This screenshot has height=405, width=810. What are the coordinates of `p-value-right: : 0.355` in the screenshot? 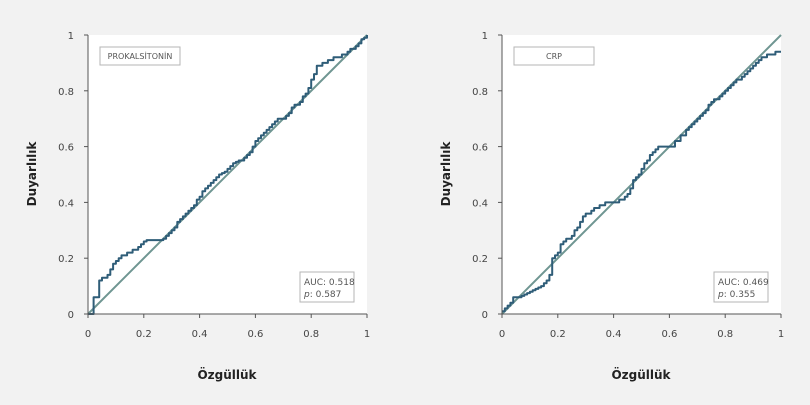 It's located at (740, 295).